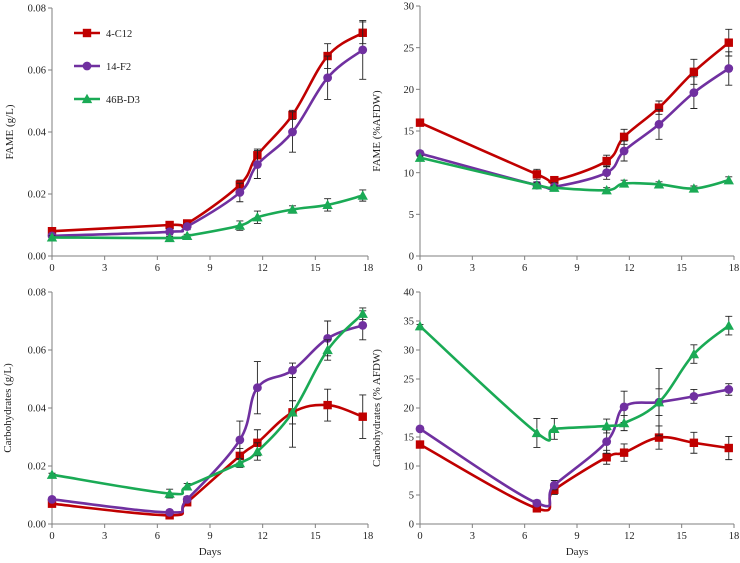 This screenshot has height=563, width=740. I want to click on x-axis-title: Days, so click(210, 552).